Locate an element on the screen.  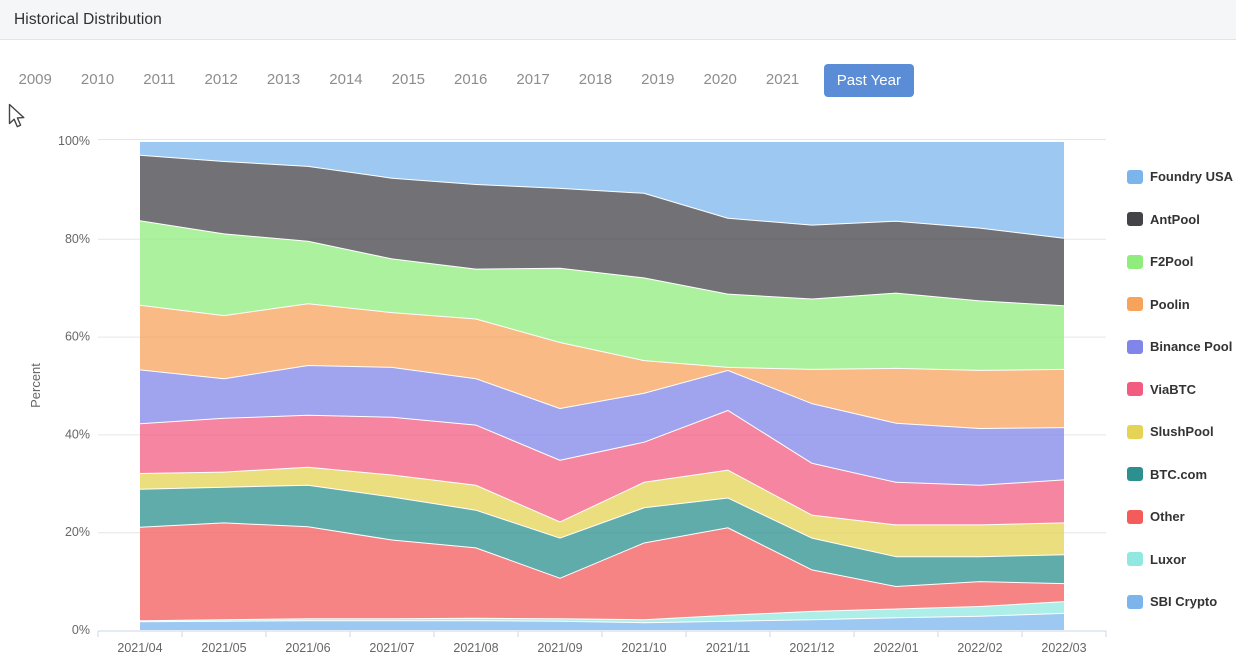
legend-item-viabtc: ViaBTC is located at coordinates (1181, 389).